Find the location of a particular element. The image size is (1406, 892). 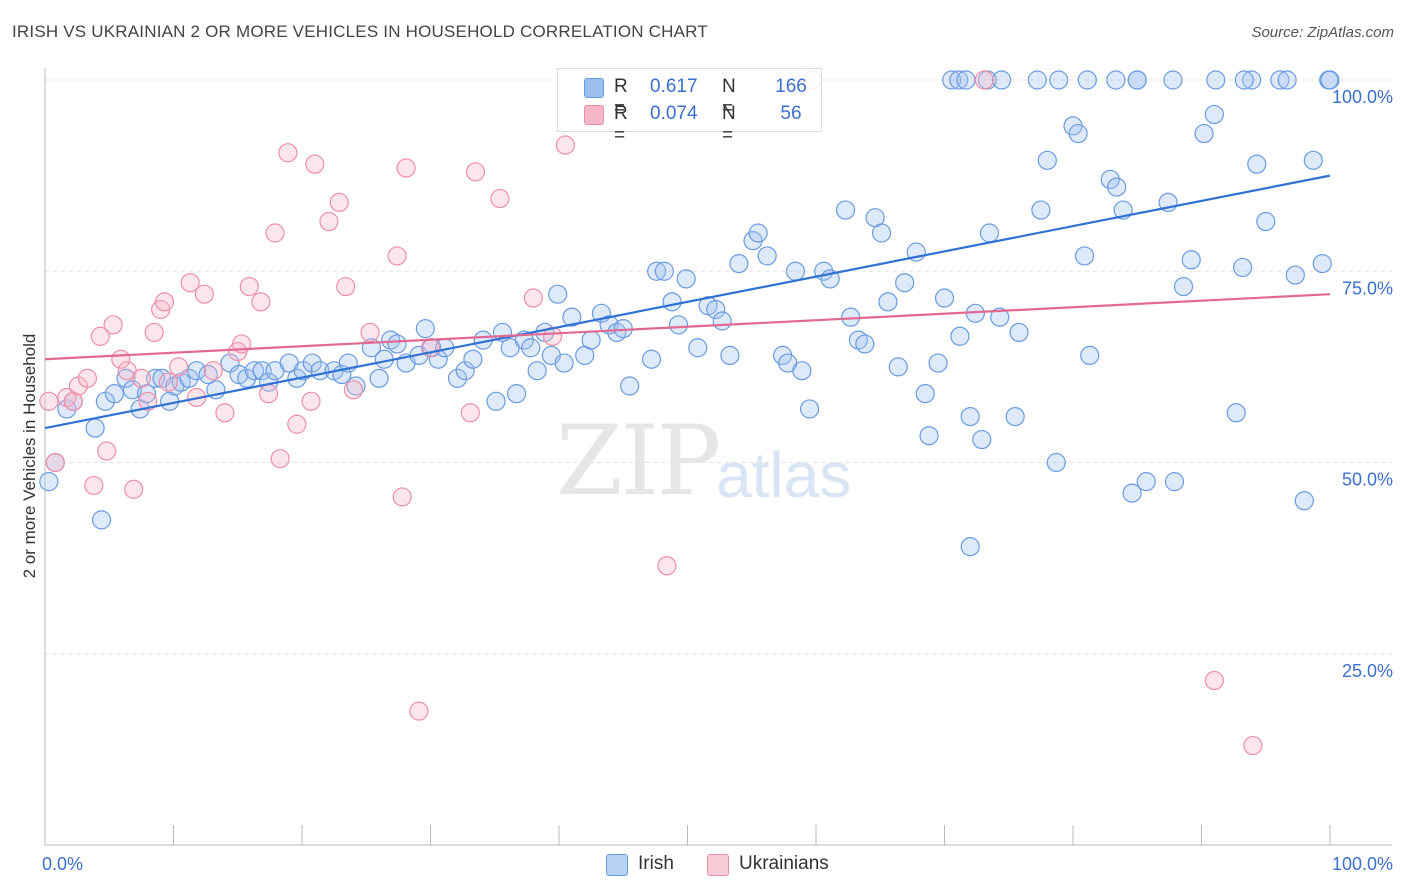

legend-label-ukrainians: Ukrainians is located at coordinates (784, 863).